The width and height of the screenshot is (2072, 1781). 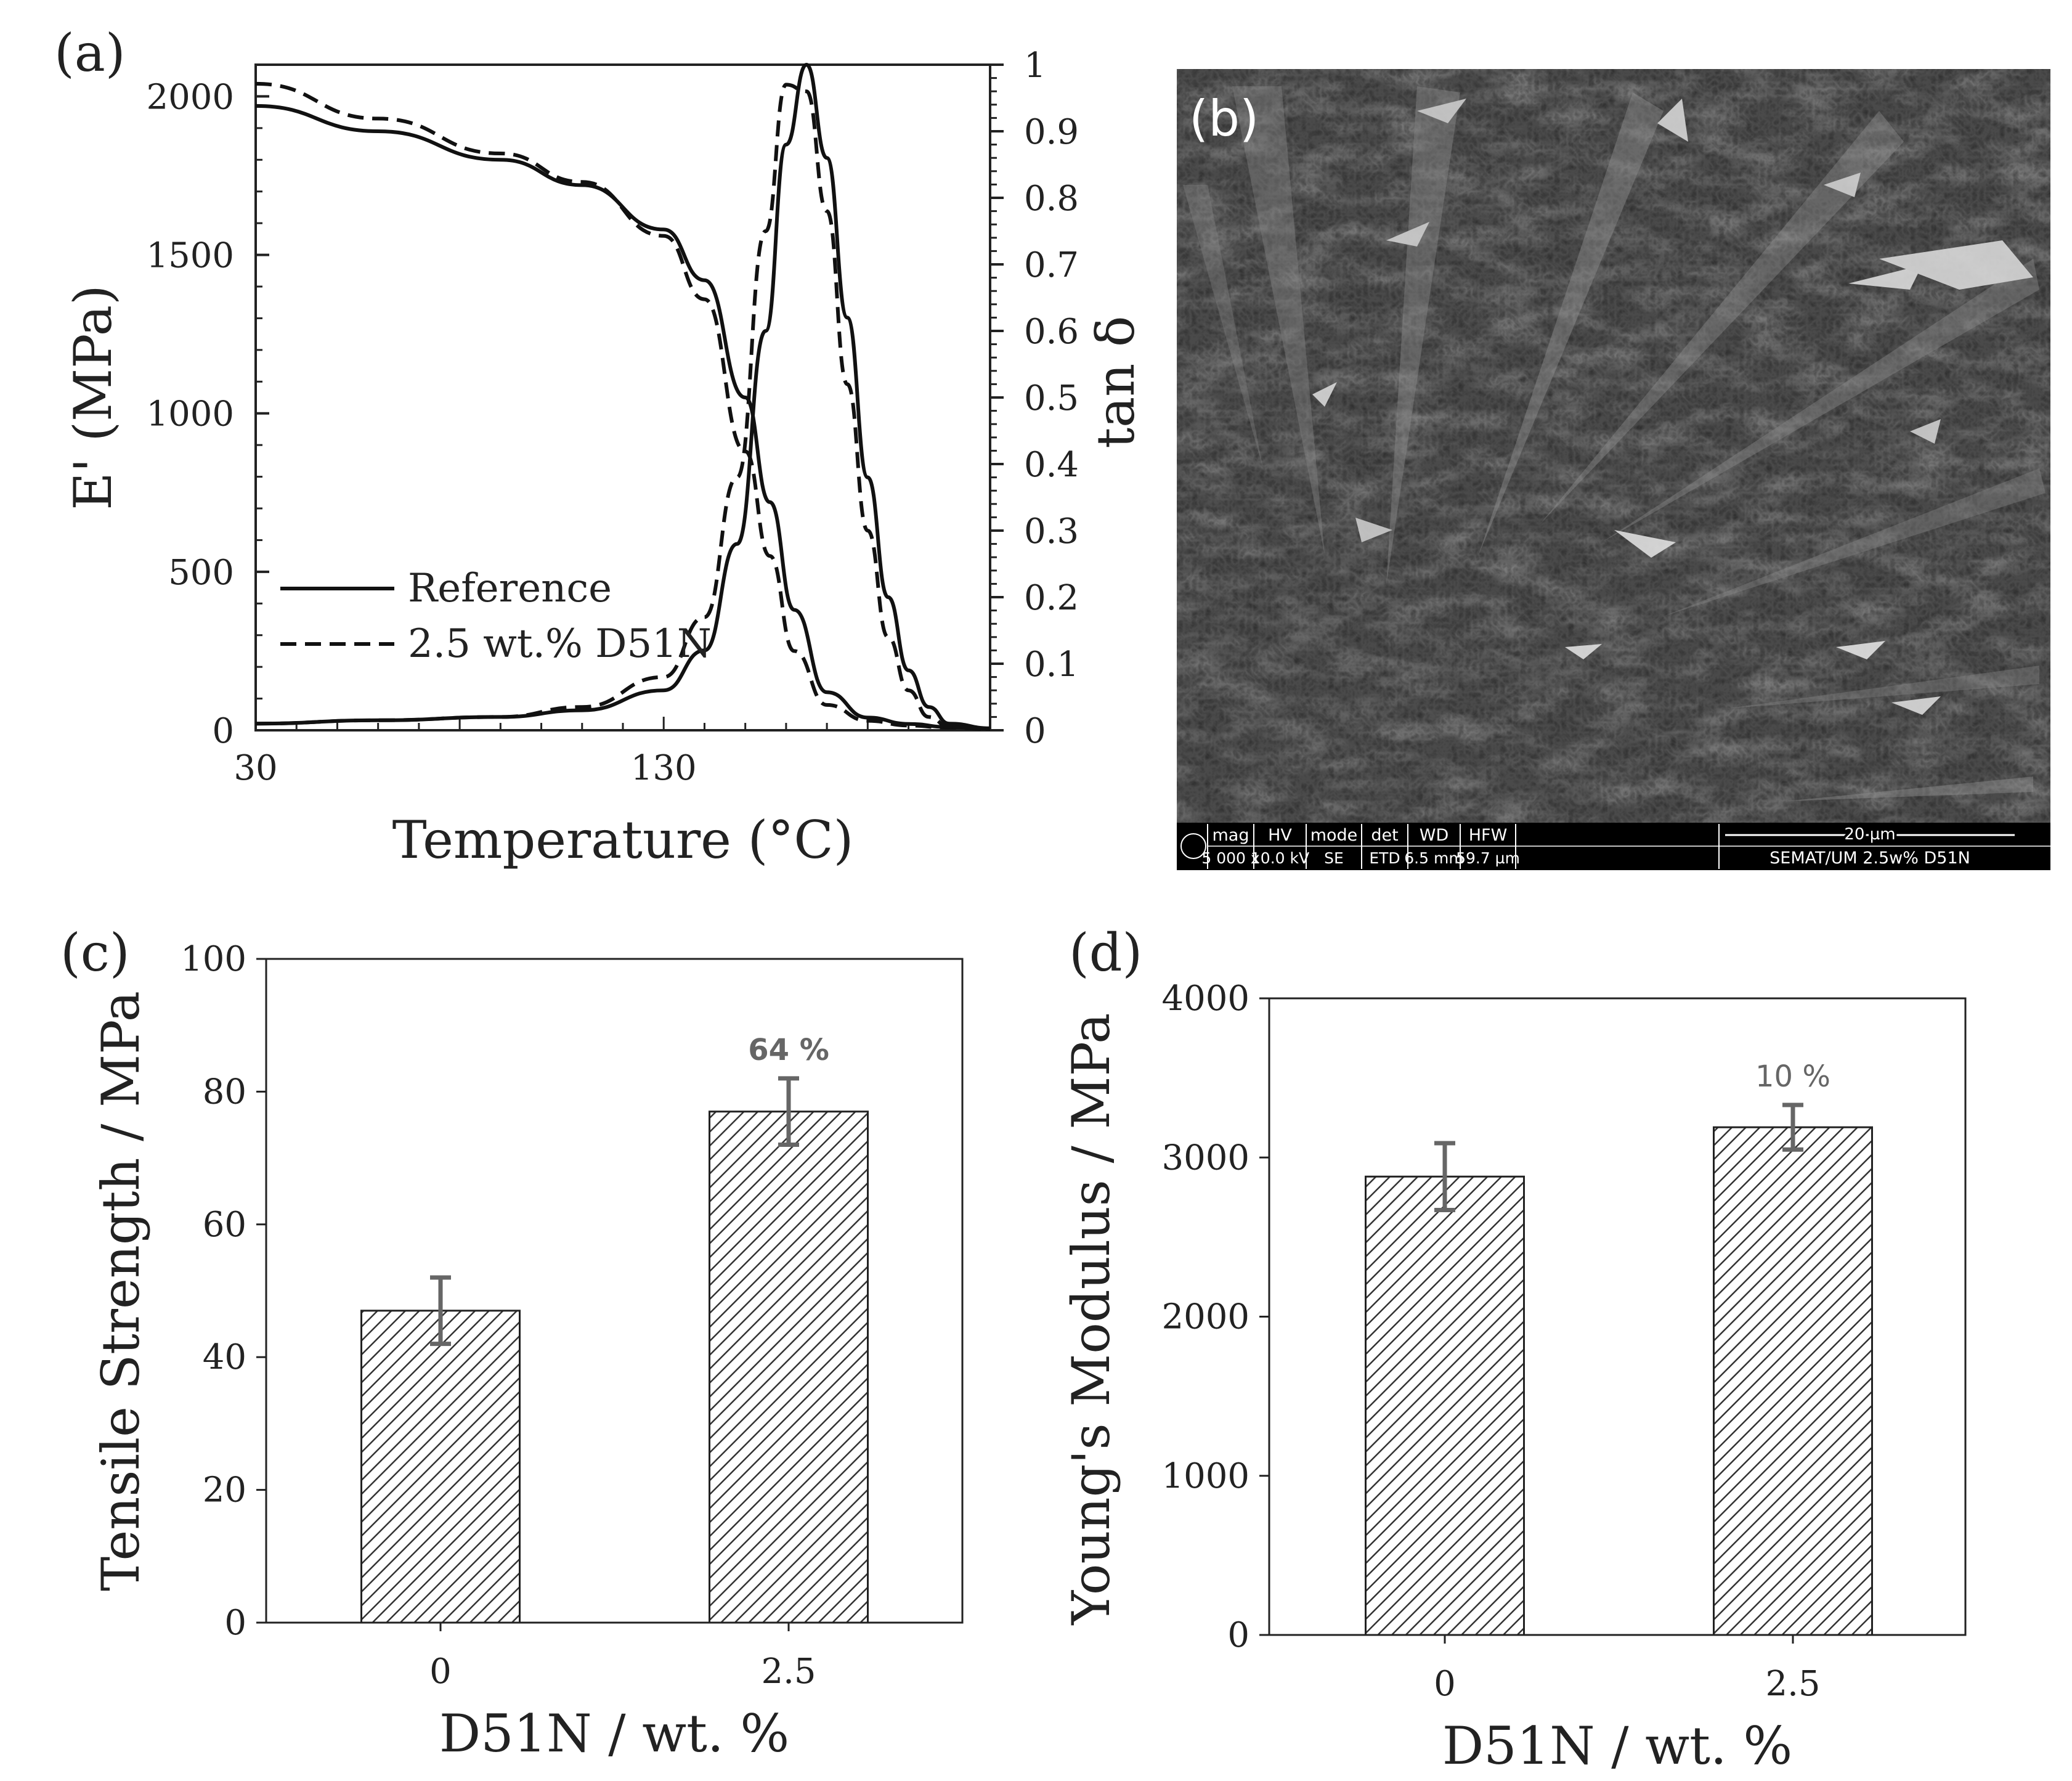 I want to click on y-tick-label-c: 60, so click(x=224, y=1225).